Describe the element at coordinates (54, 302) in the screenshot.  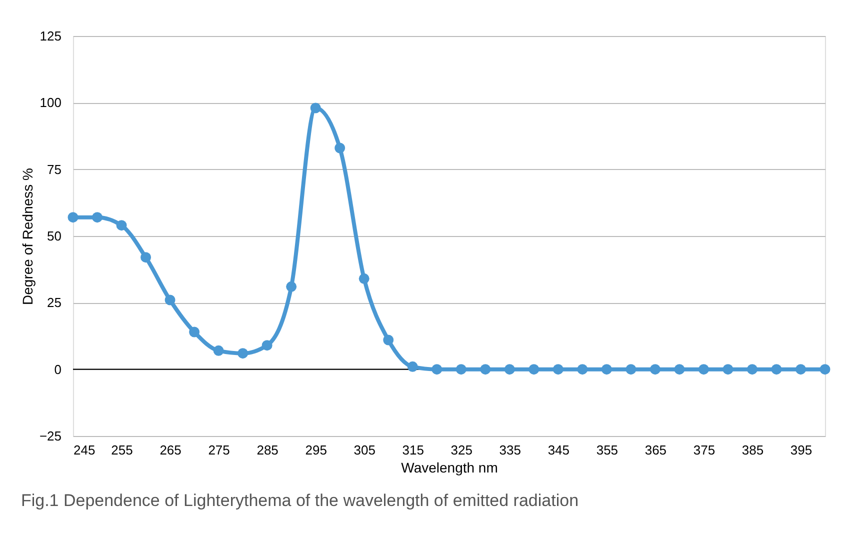
I see `y-tick-label: 25` at that location.